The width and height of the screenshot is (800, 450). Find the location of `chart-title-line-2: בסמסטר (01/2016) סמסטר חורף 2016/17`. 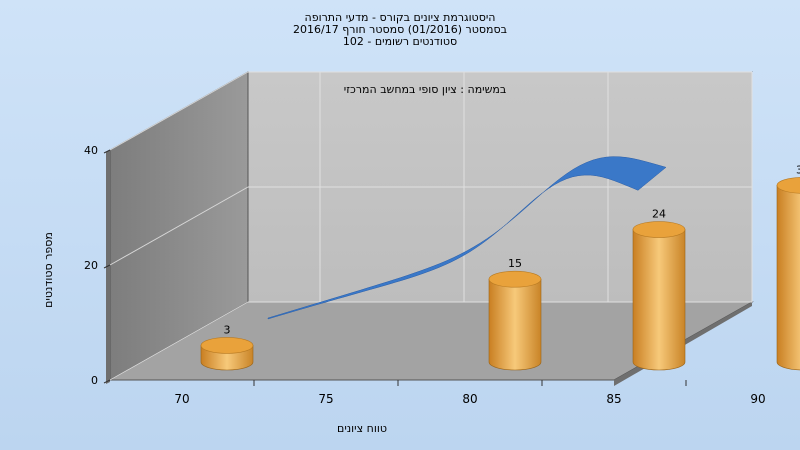

chart-title-line-2: בסמסטר (01/2016) סמסטר חורף 2016/17 is located at coordinates (400, 29).